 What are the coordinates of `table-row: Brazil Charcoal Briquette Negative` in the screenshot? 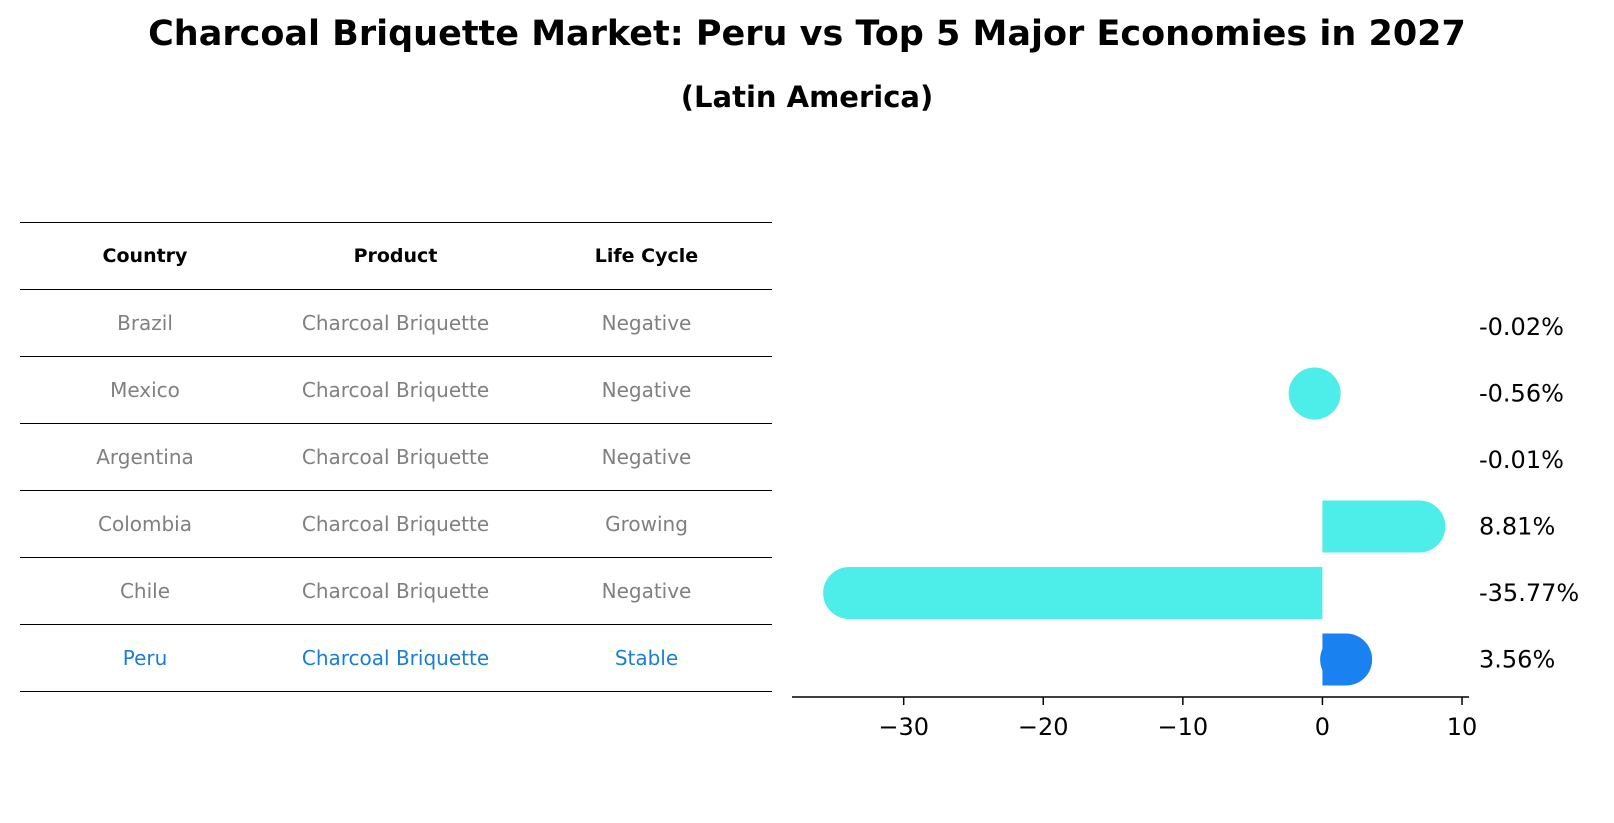 It's located at (396, 323).